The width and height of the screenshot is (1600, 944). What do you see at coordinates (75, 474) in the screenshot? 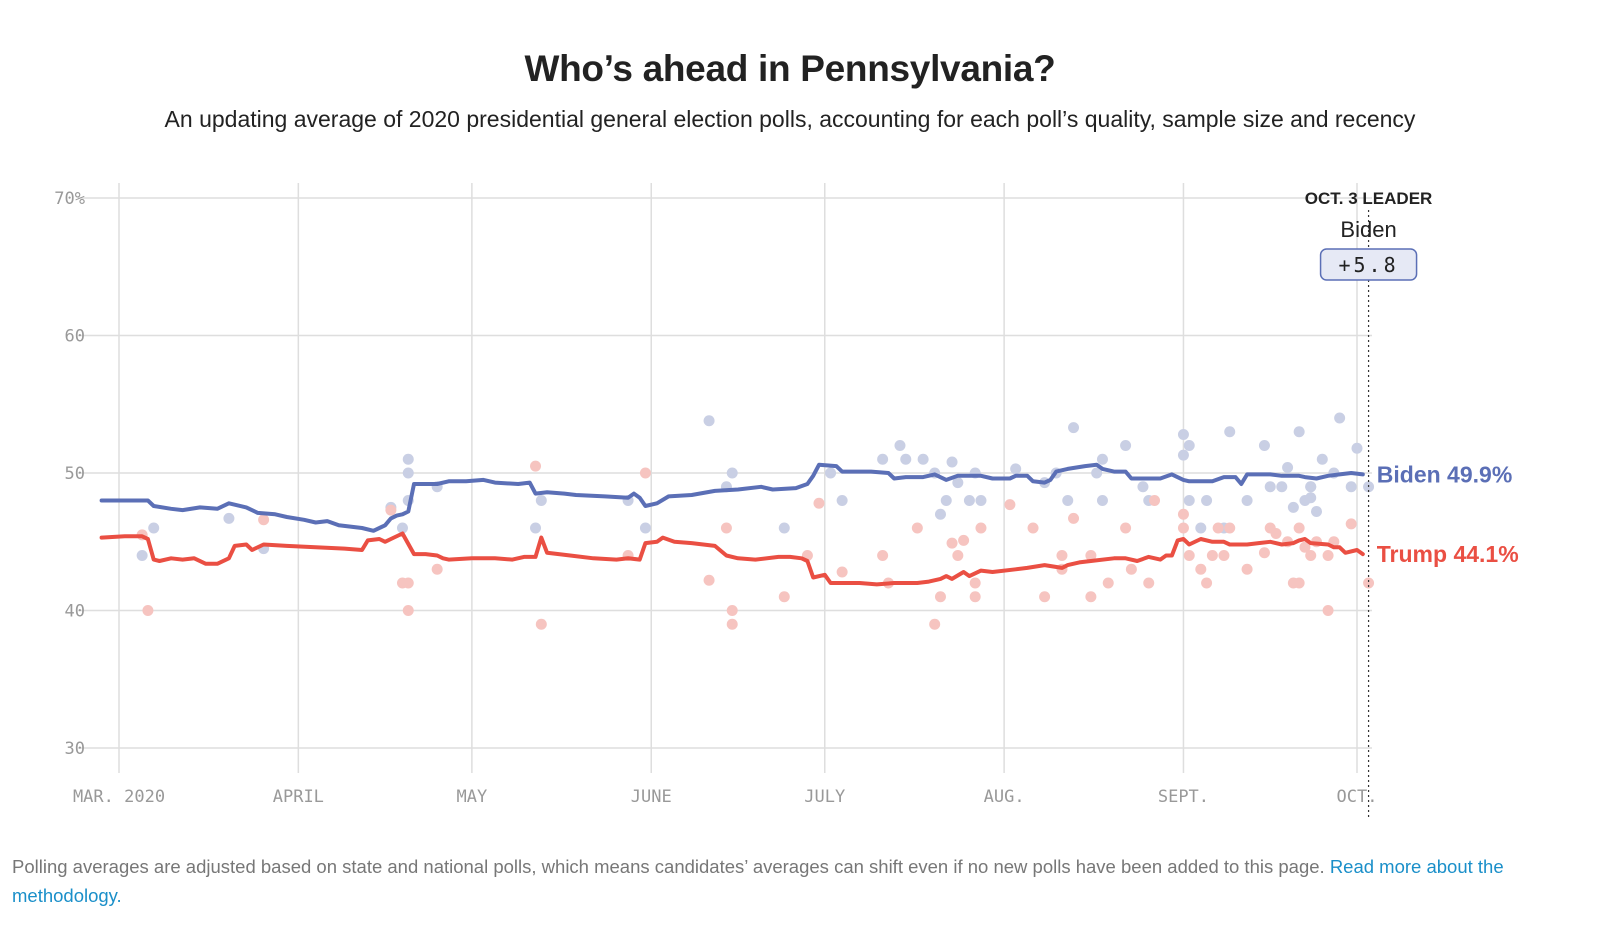
I see `y-tick-label: 50` at bounding box center [75, 474].